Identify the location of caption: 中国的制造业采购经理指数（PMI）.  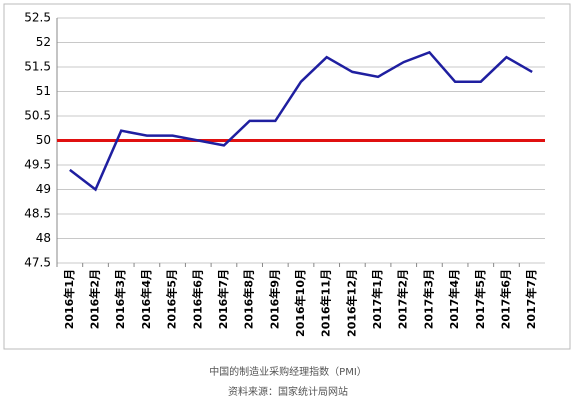
(288, 371).